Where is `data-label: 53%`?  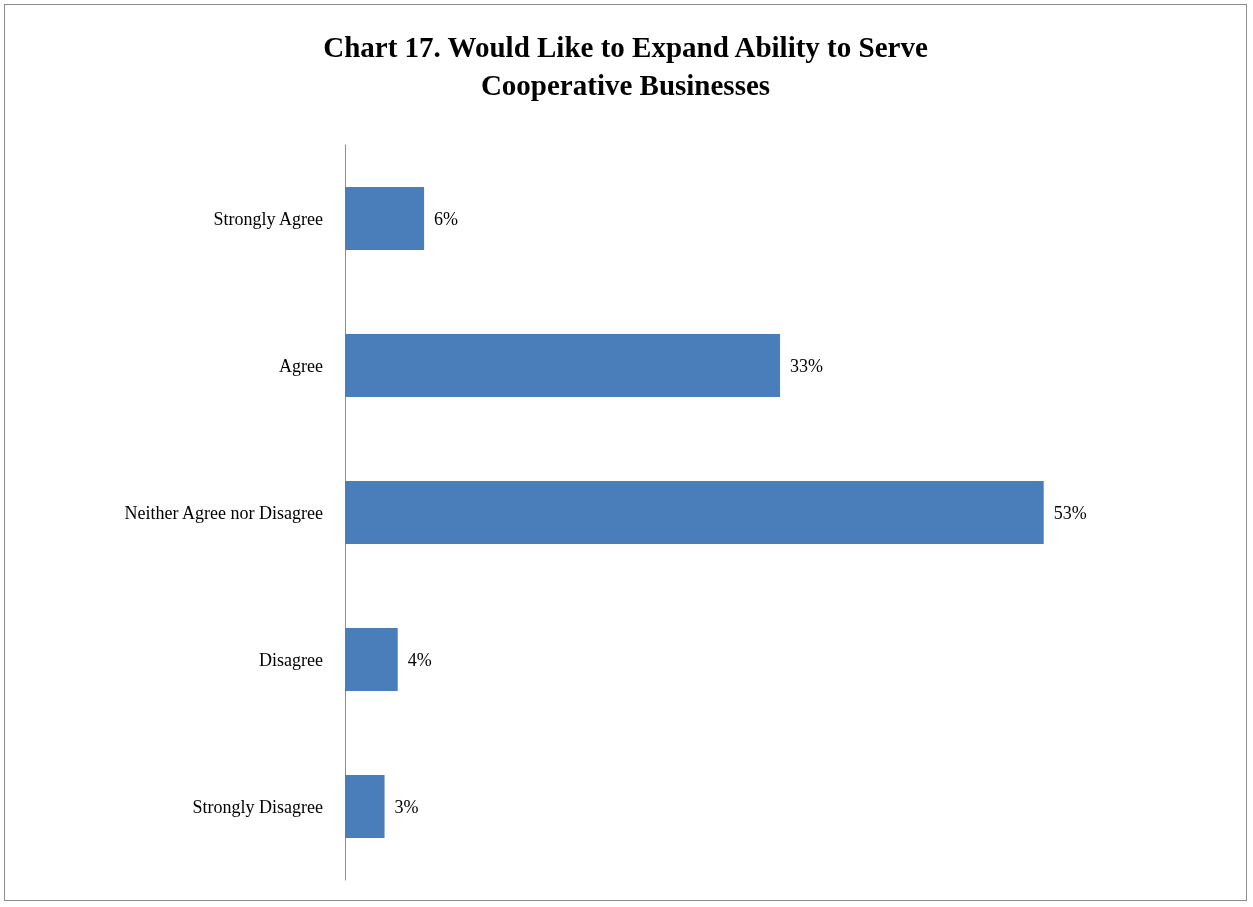 data-label: 53% is located at coordinates (1070, 512).